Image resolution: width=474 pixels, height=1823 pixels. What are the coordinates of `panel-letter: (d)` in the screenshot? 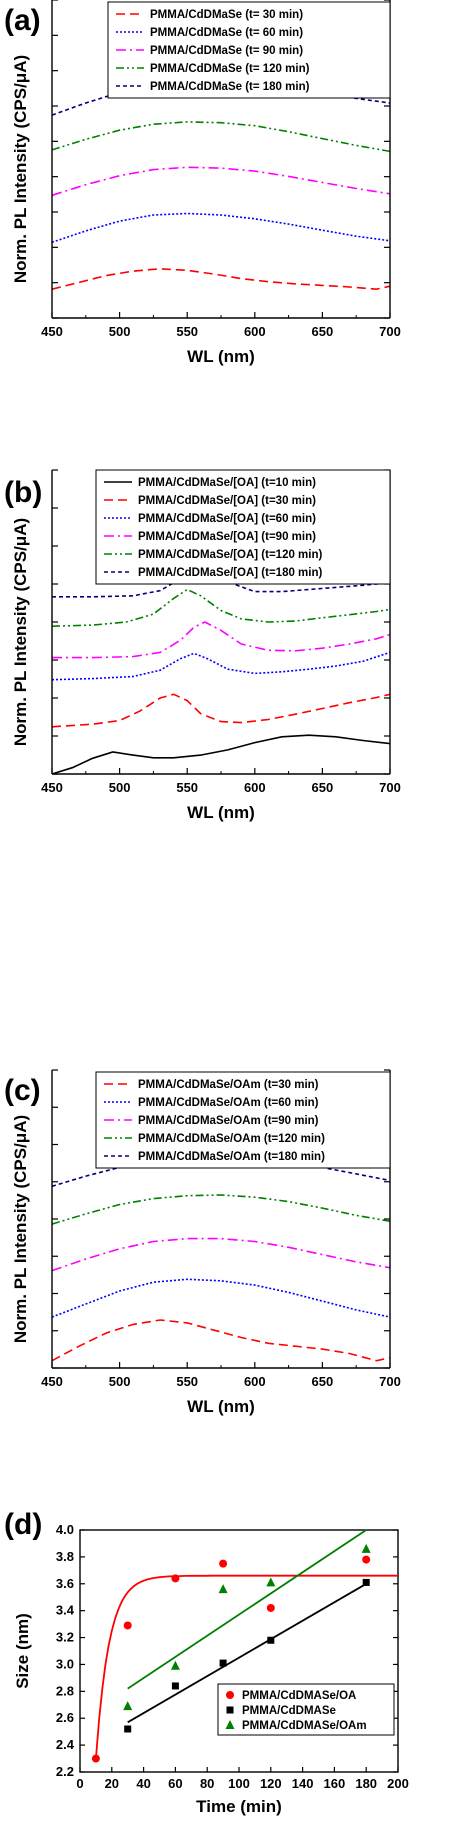 It's located at (23, 1524).